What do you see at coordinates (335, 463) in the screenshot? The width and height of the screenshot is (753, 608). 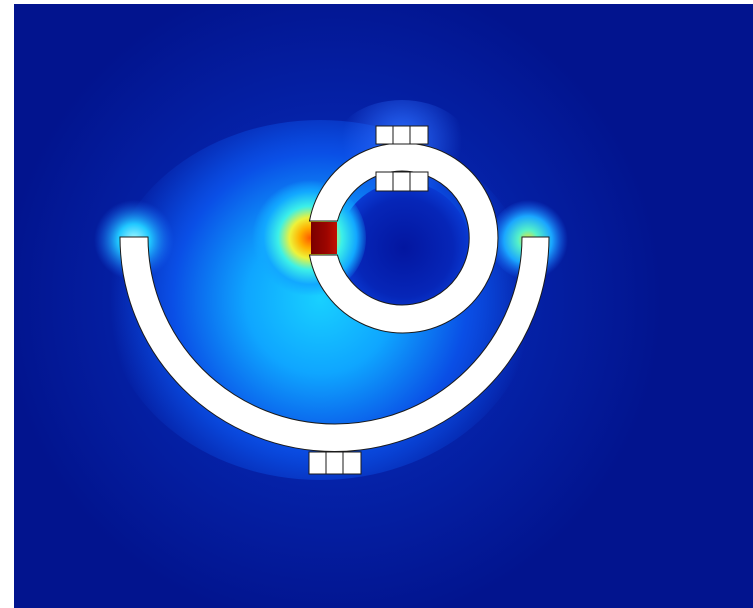 I see `port-block-bottom` at bounding box center [335, 463].